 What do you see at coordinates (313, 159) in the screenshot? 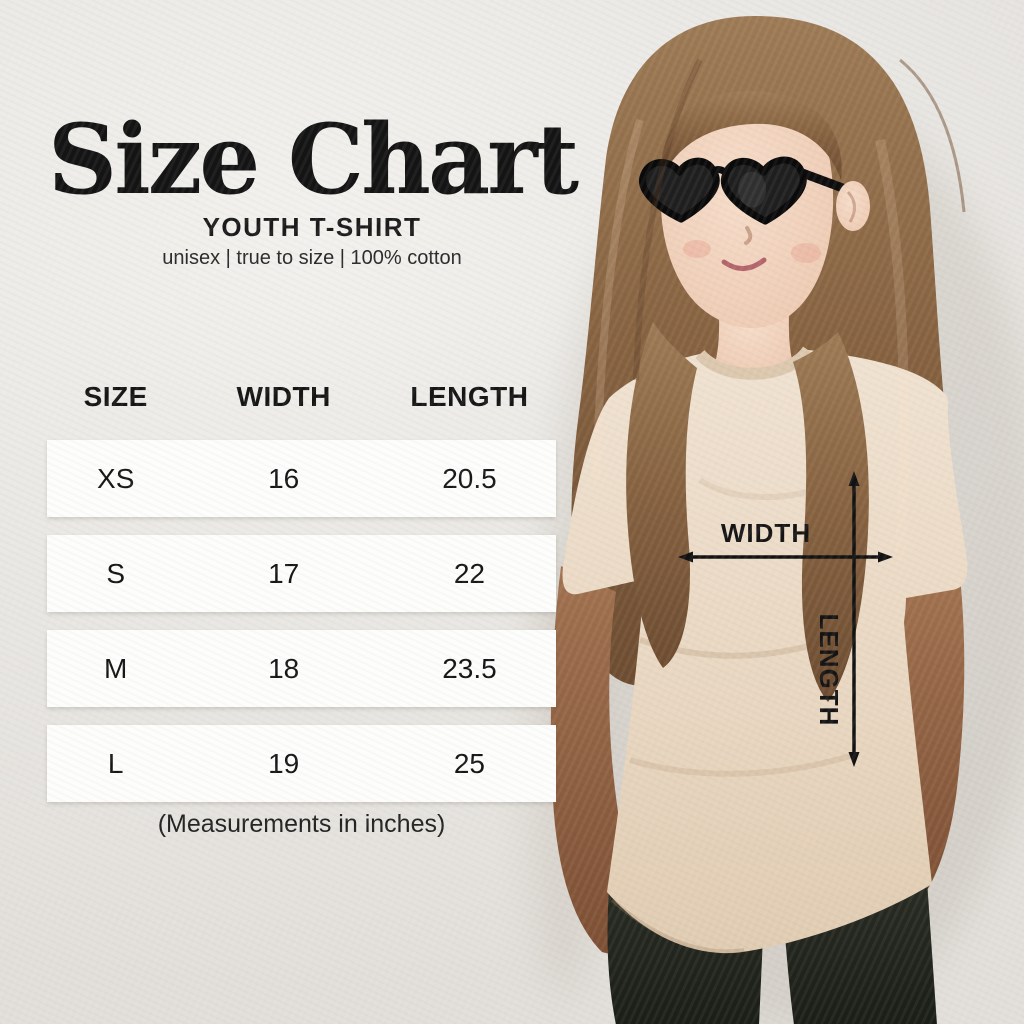
I see `page-title: Size Chart` at bounding box center [313, 159].